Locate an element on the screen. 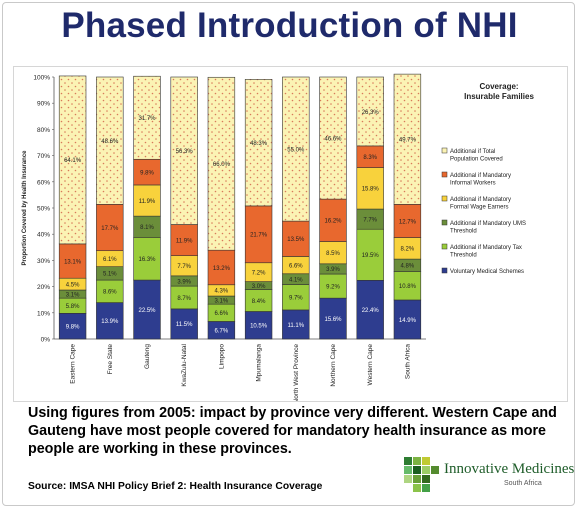 This screenshot has height=510, width=579. bar-value-label: 5.8% is located at coordinates (73, 307).